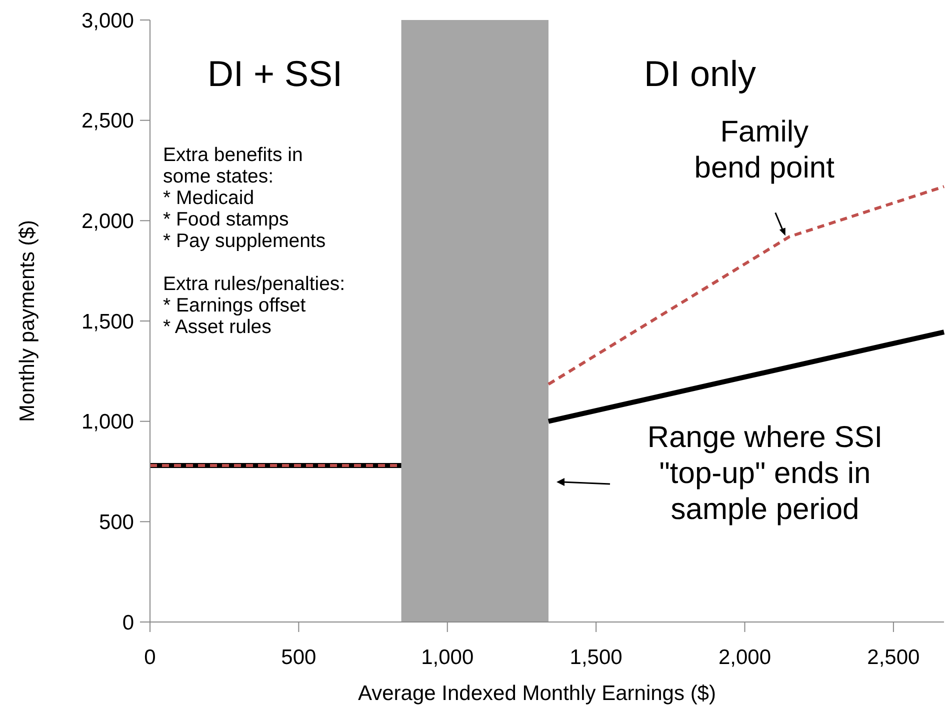 The width and height of the screenshot is (945, 715). Describe the element at coordinates (116, 522) in the screenshot. I see `y-tick-label: 500` at that location.